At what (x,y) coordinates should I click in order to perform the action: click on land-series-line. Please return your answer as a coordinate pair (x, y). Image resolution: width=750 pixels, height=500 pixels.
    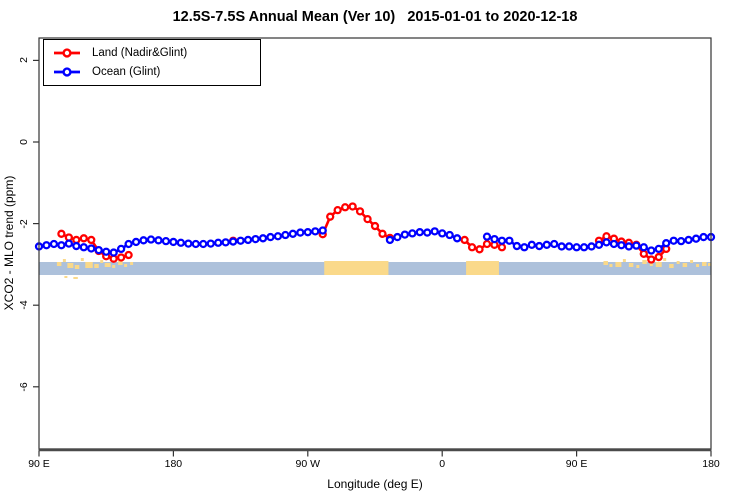
    Looking at the image, I should click on (356, 222).